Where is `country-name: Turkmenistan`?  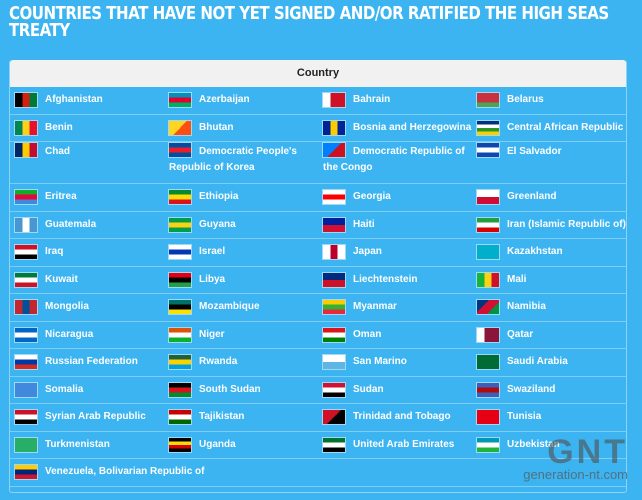
country-name: Turkmenistan is located at coordinates (77, 444).